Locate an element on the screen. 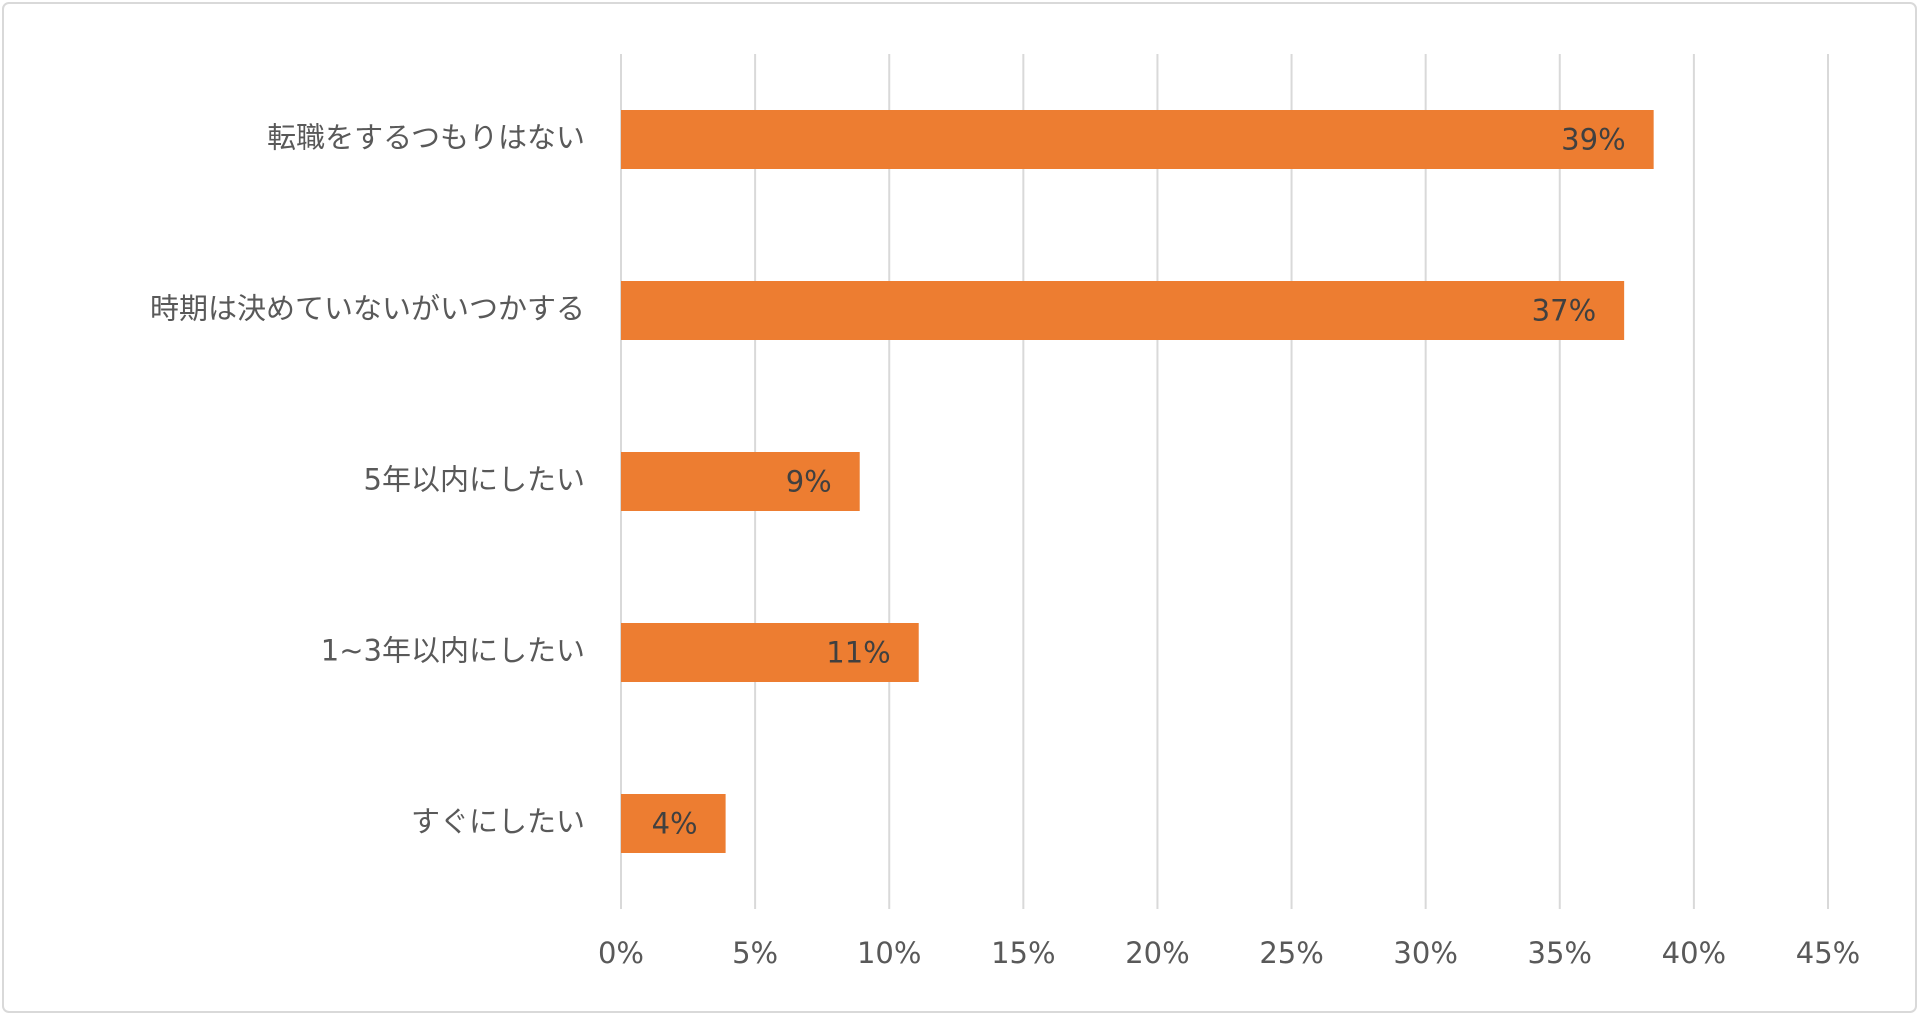 The width and height of the screenshot is (1920, 1017). data-label: 4% is located at coordinates (675, 824).